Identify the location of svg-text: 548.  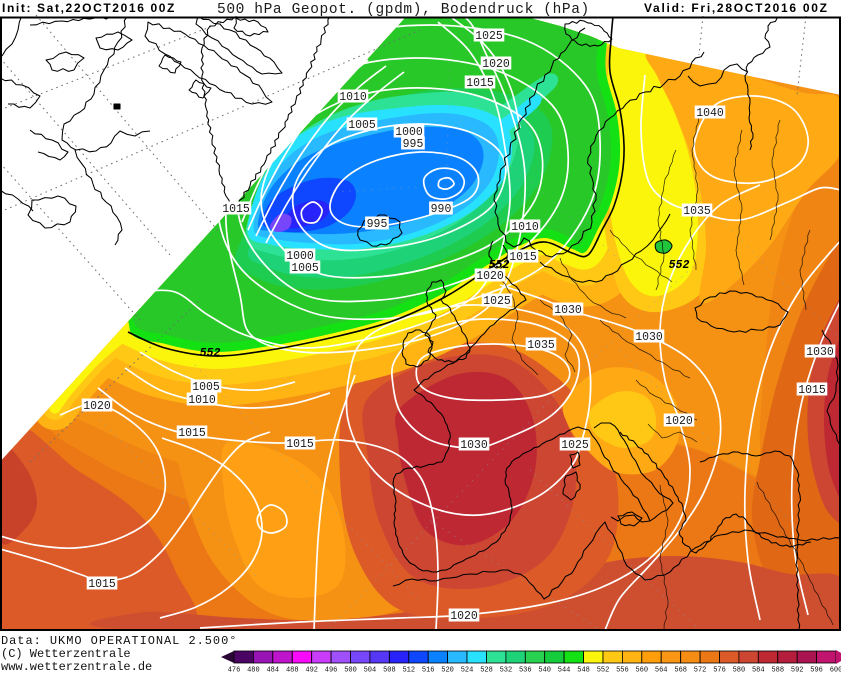
(583, 671).